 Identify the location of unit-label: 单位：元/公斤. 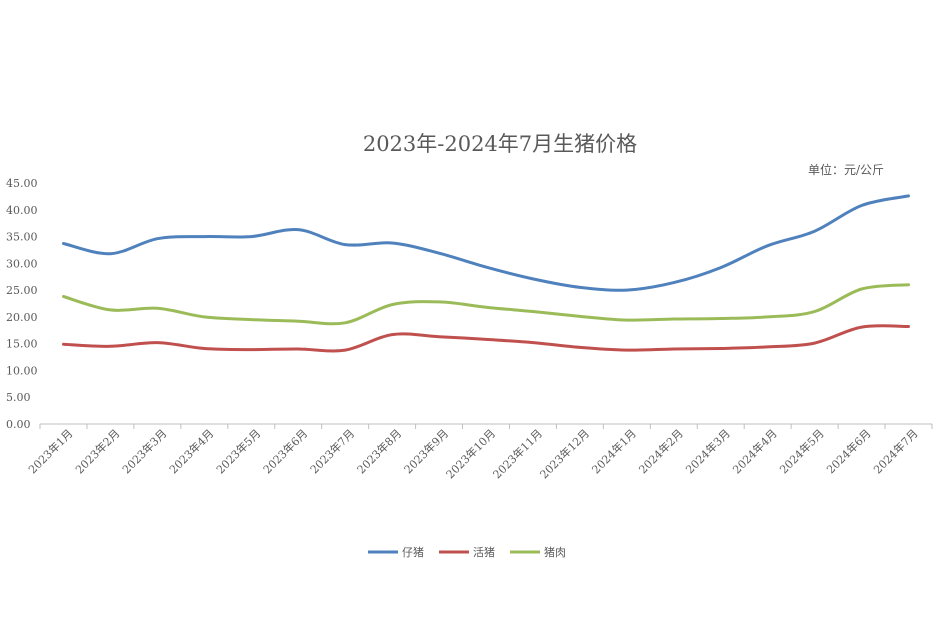
(846, 169).